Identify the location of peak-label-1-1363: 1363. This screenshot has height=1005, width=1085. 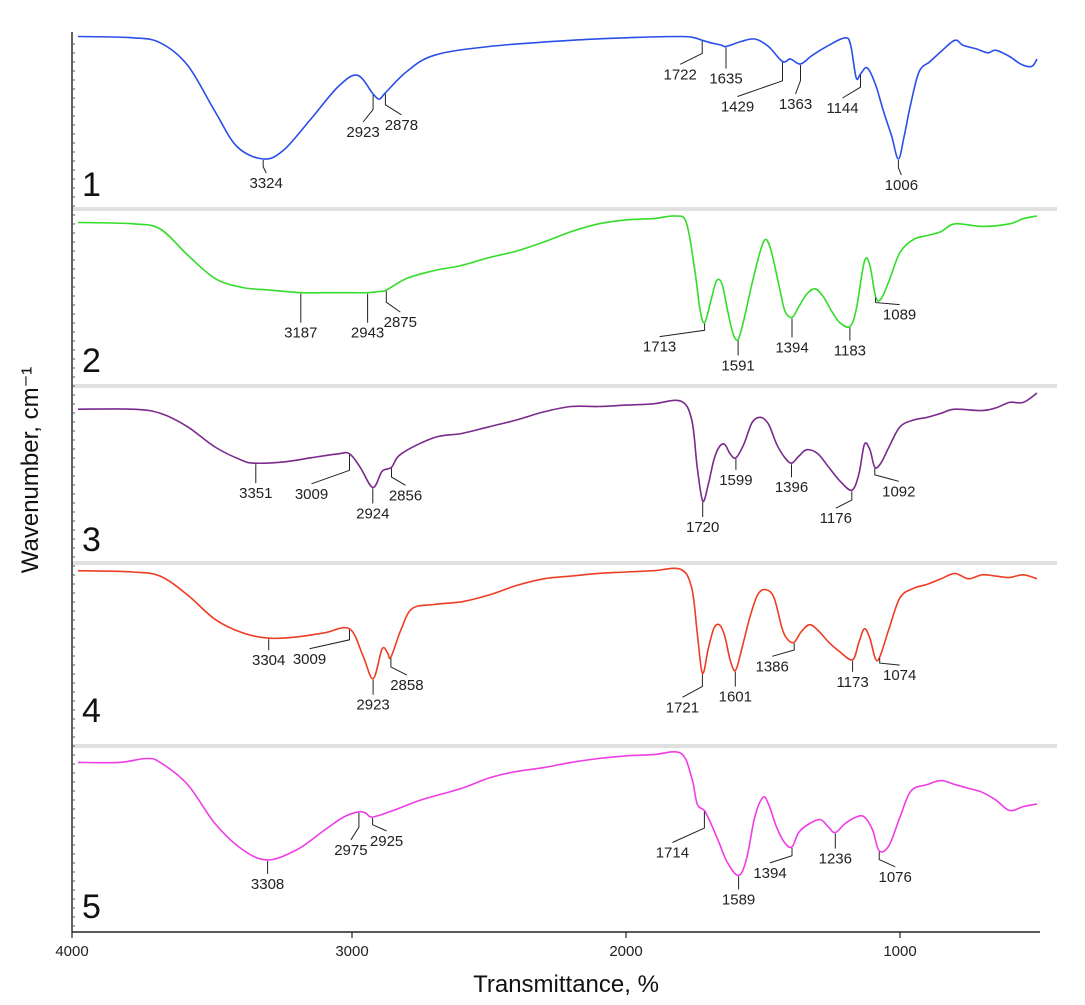
(795, 104).